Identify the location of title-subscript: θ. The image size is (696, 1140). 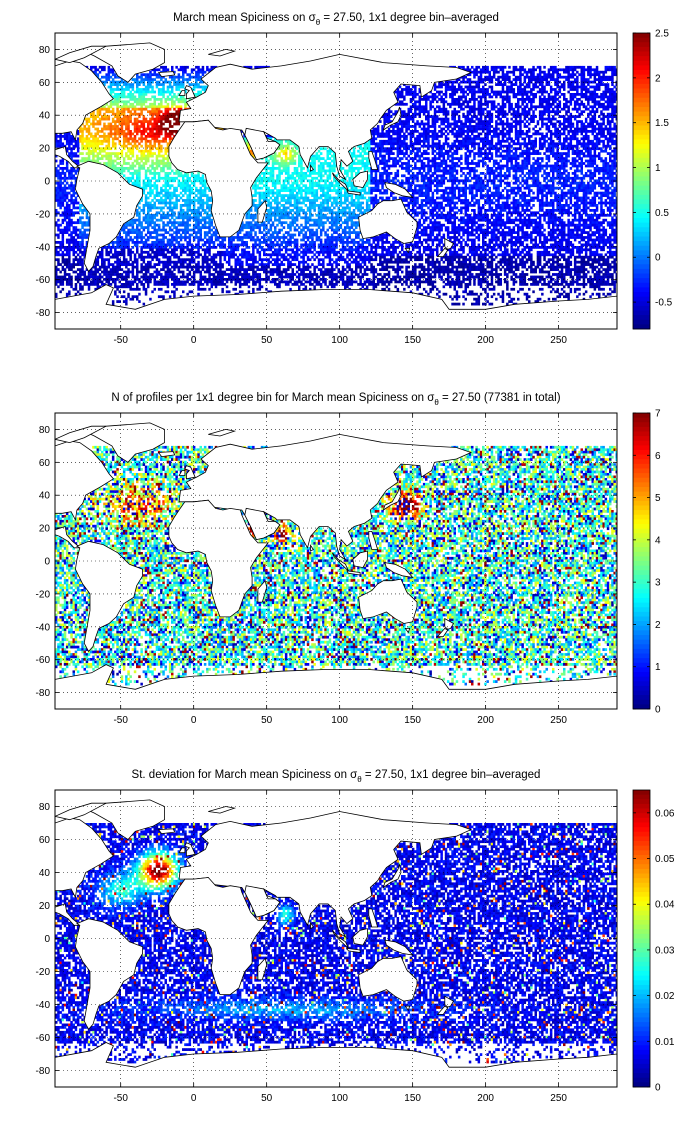
(318, 22).